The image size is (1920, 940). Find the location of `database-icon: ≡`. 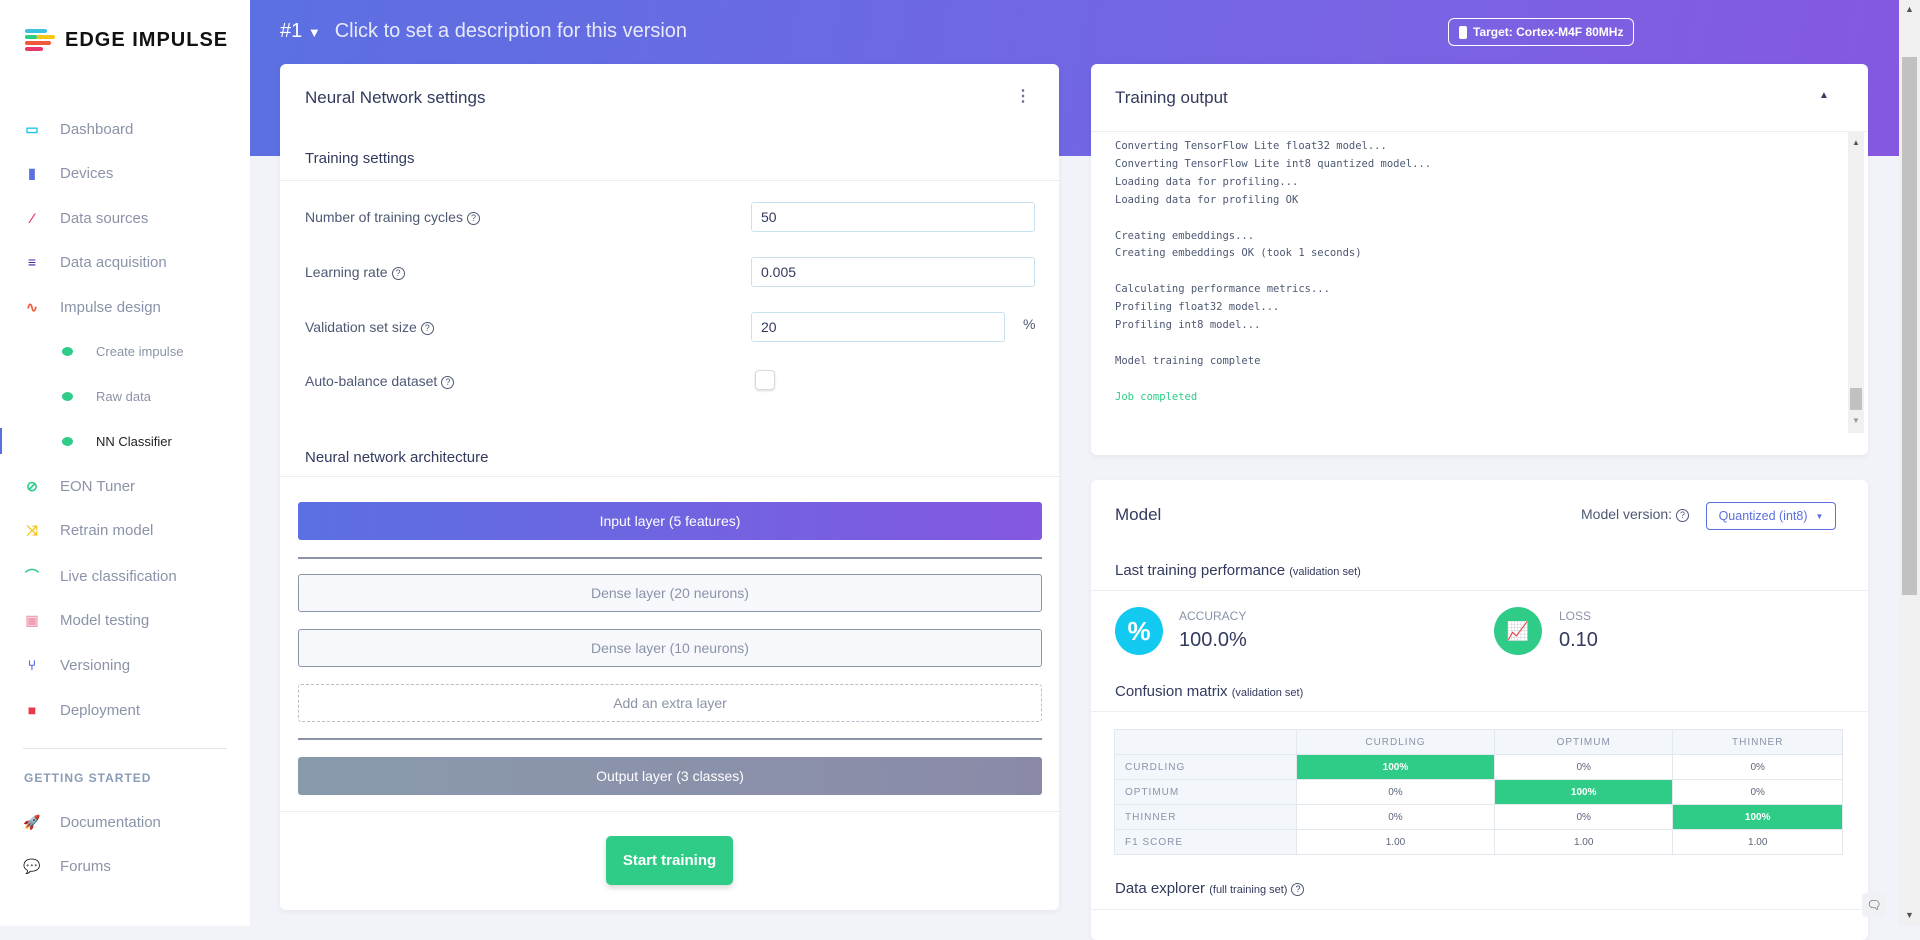

database-icon: ≡ is located at coordinates (32, 262).